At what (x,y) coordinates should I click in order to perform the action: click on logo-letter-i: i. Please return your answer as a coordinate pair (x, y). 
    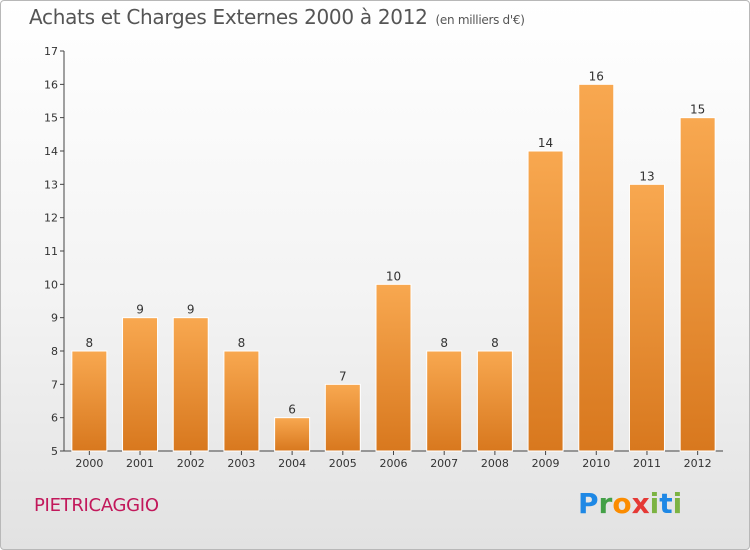
    Looking at the image, I should click on (654, 503).